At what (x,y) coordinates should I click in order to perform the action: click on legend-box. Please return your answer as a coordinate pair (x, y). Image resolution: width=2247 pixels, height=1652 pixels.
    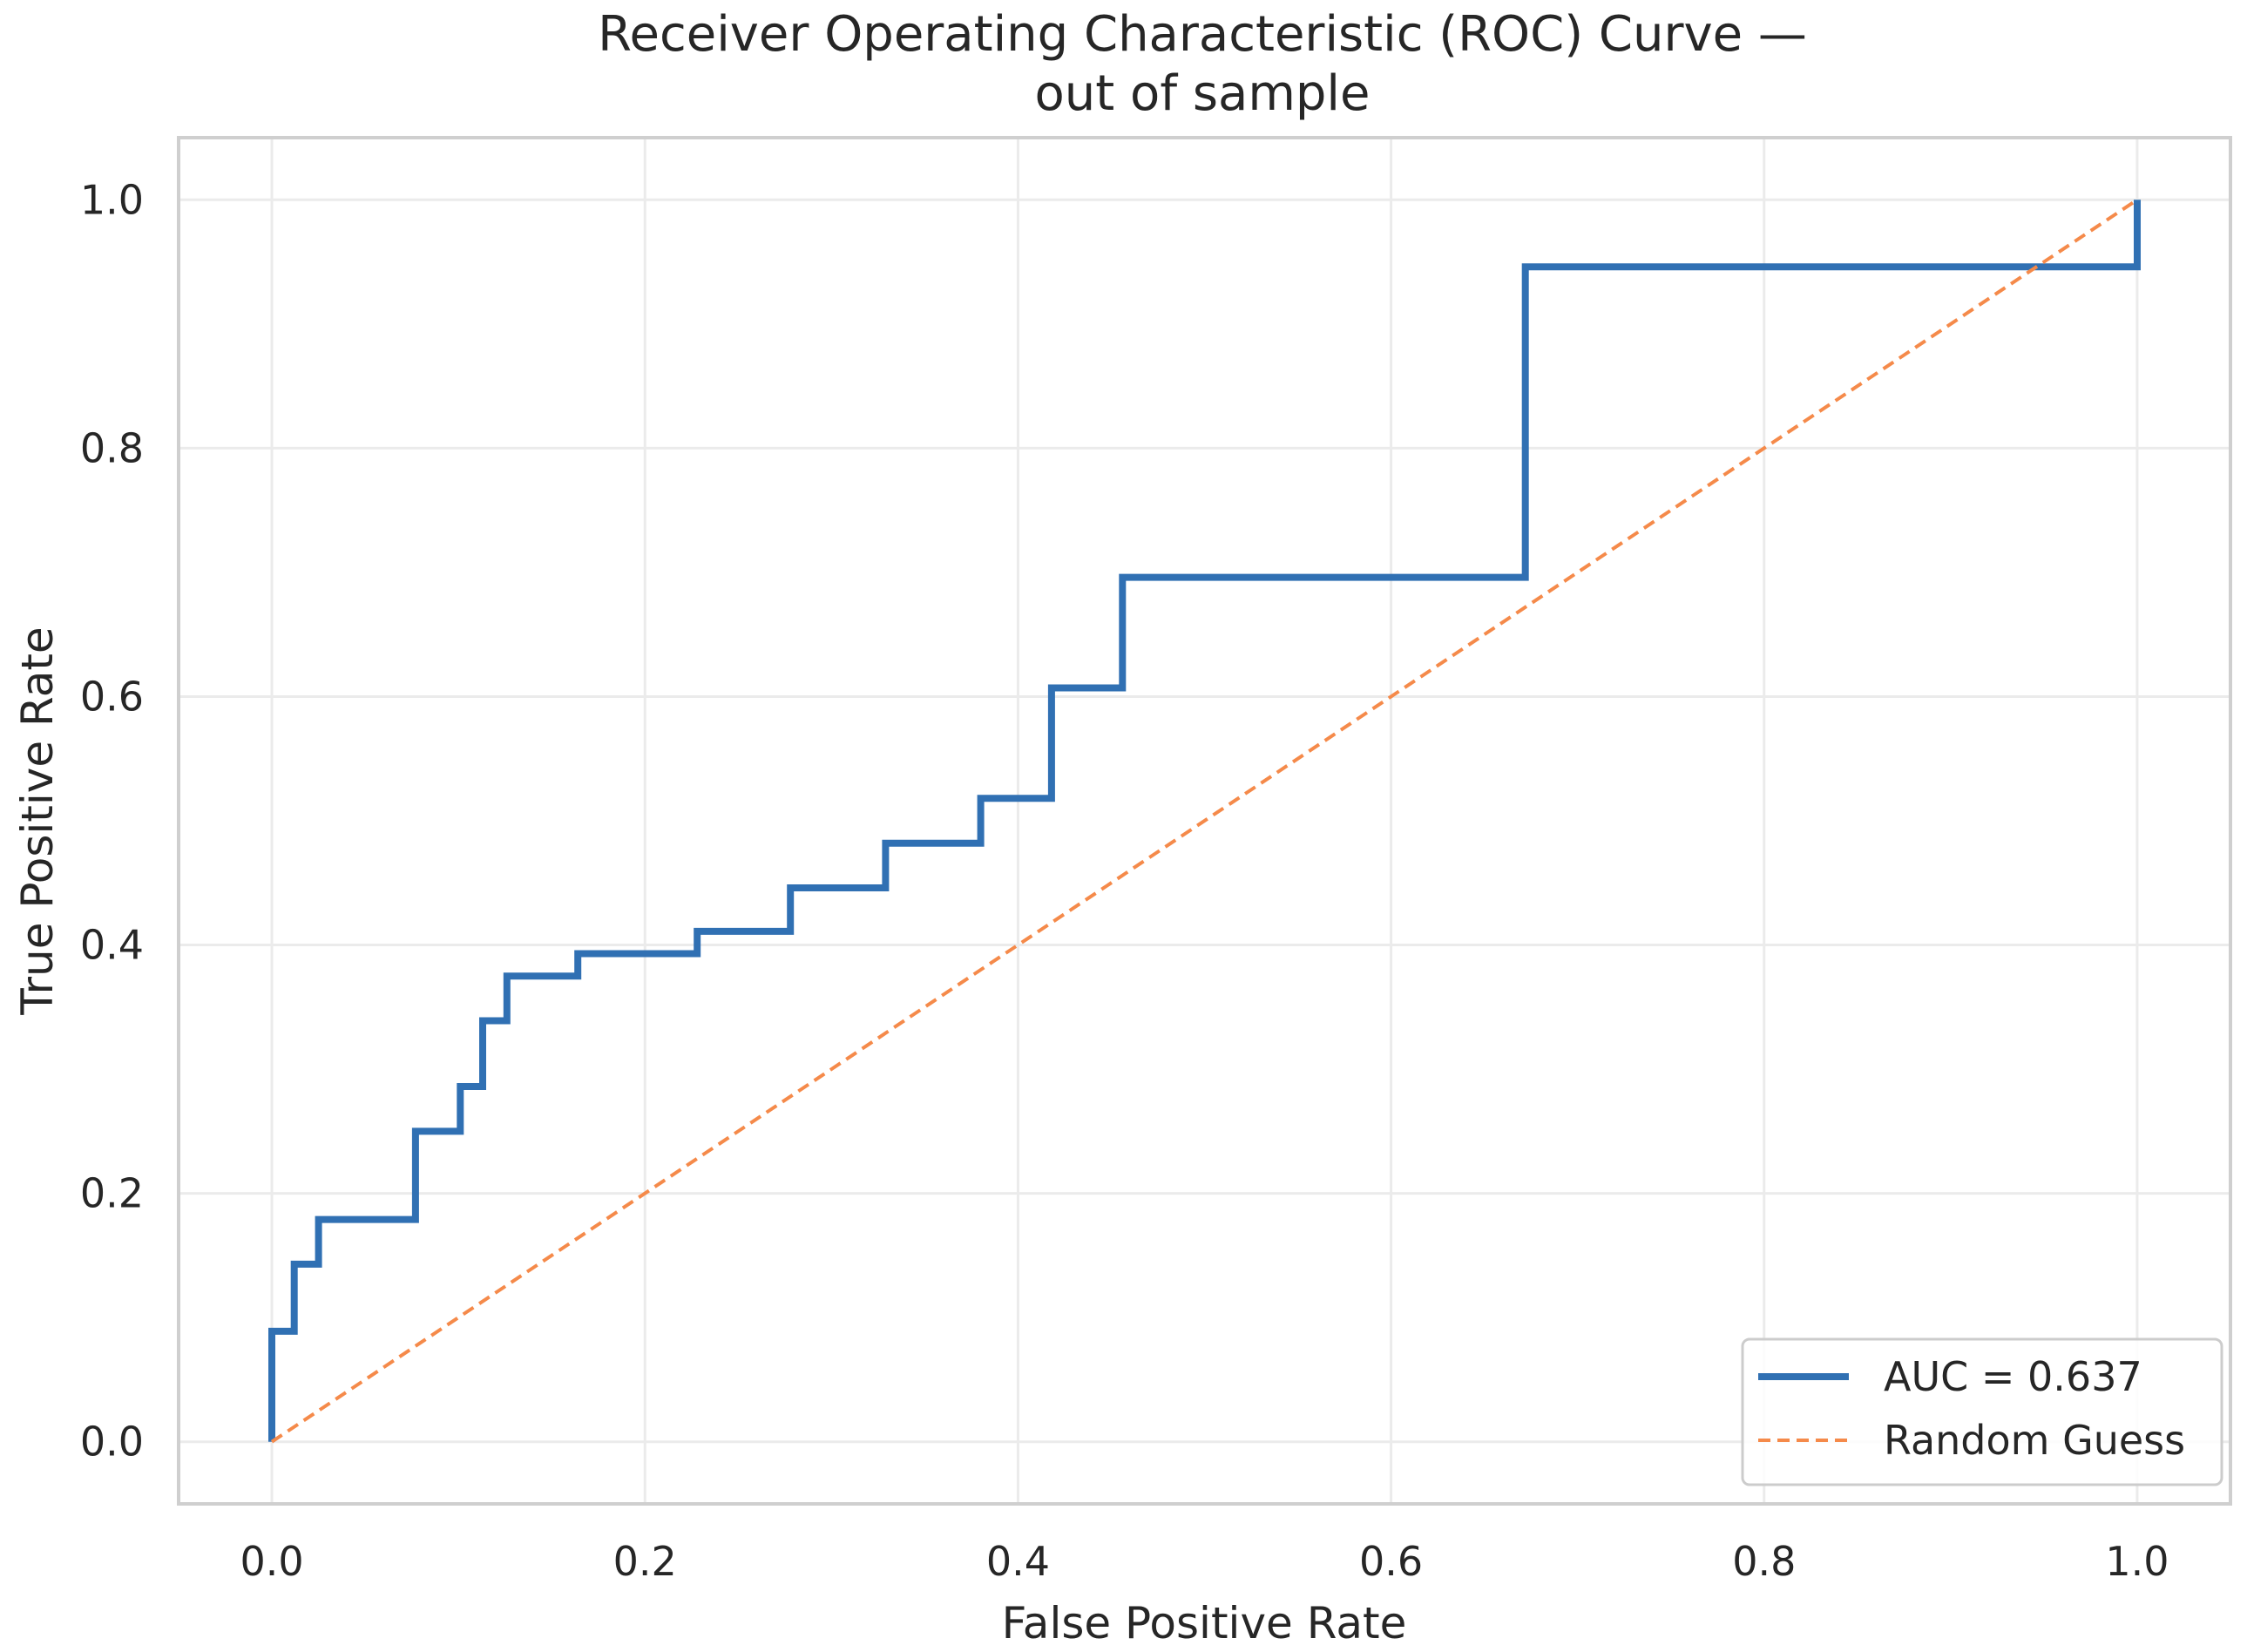
    Looking at the image, I should click on (1982, 1411).